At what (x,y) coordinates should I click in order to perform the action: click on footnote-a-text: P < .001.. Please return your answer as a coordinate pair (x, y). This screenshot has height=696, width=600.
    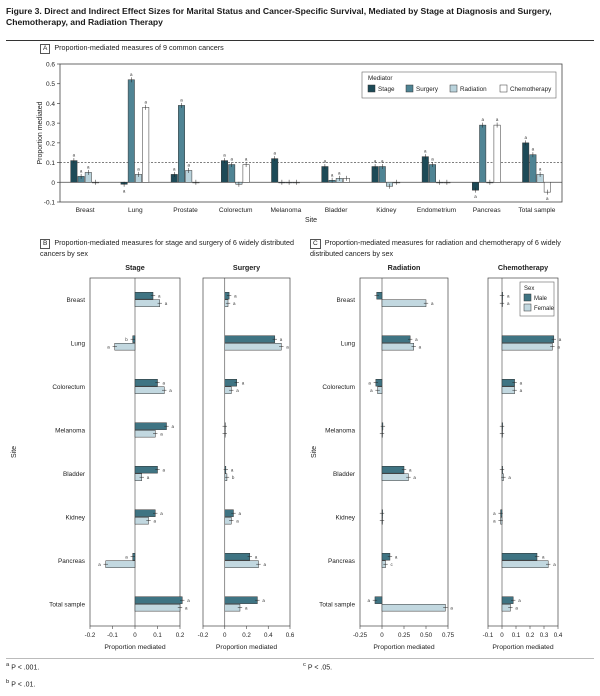
    Looking at the image, I should click on (25, 668).